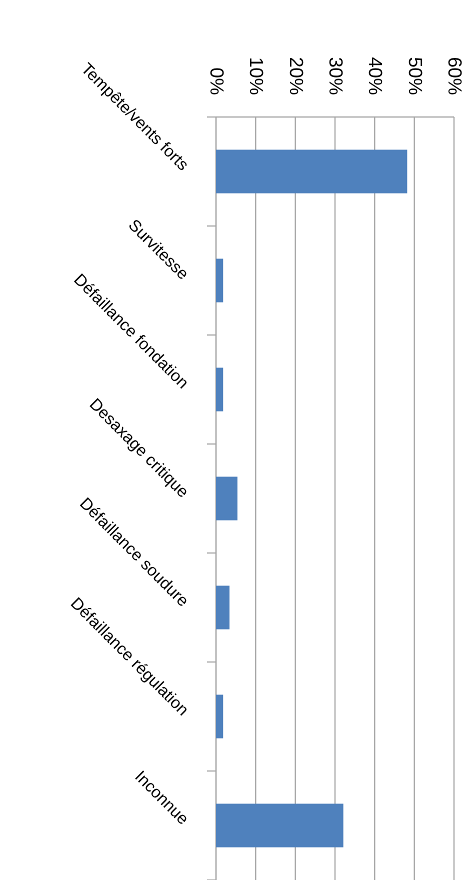  What do you see at coordinates (454, 76) in the screenshot?
I see `x-tick-label: 60%` at bounding box center [454, 76].